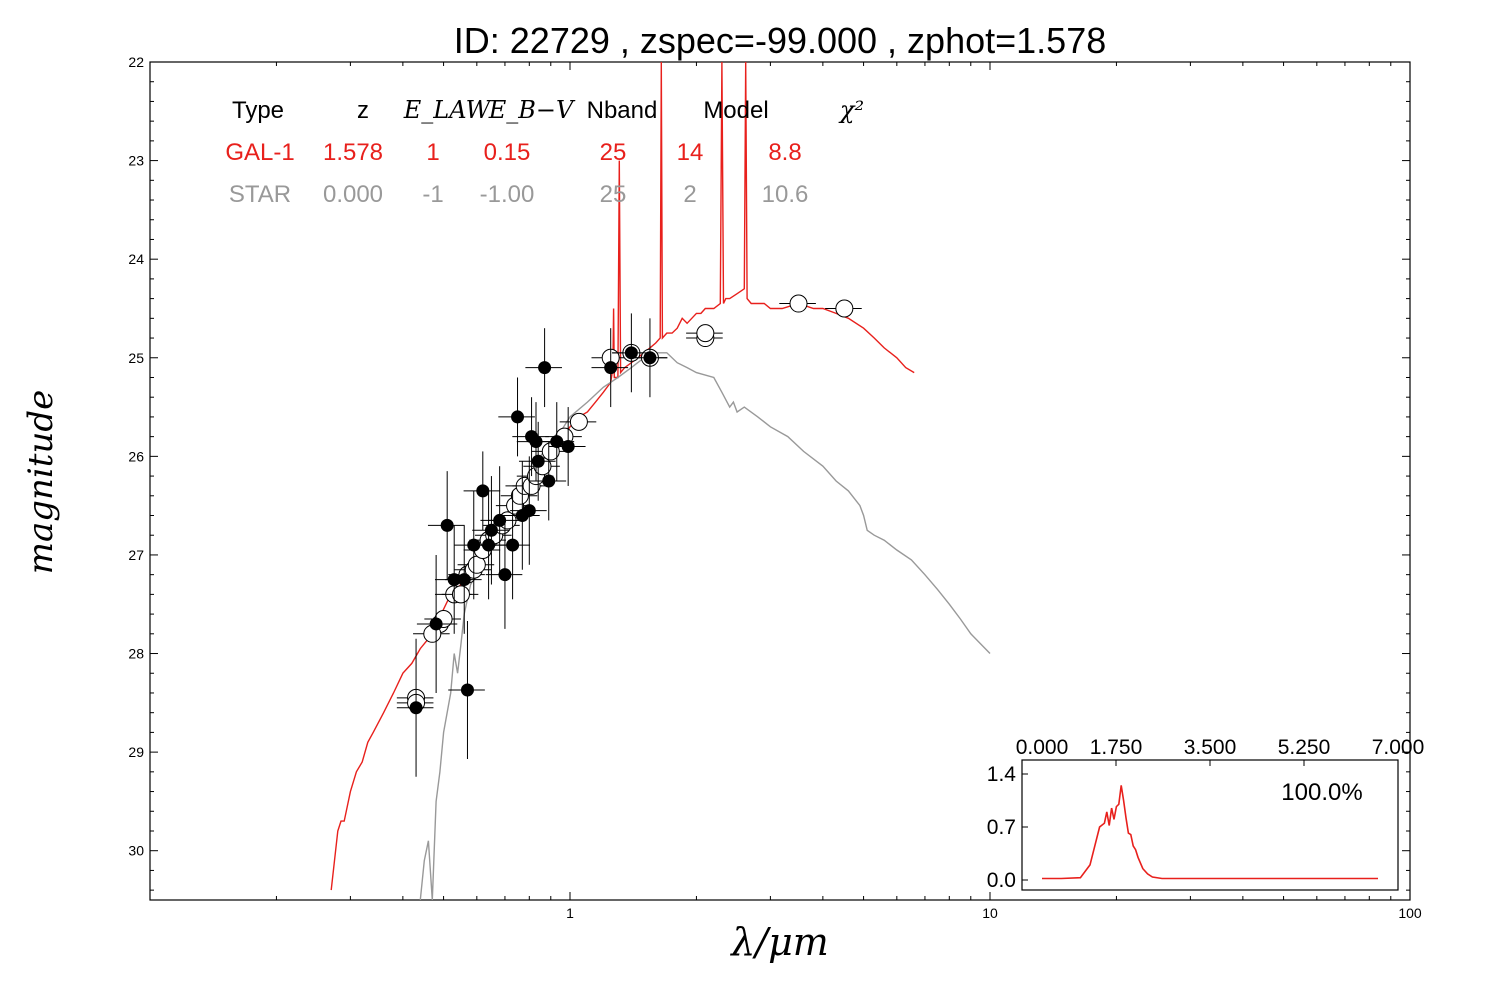 This screenshot has width=1500, height=1000. I want to click on table-cell: 0.15, so click(507, 152).